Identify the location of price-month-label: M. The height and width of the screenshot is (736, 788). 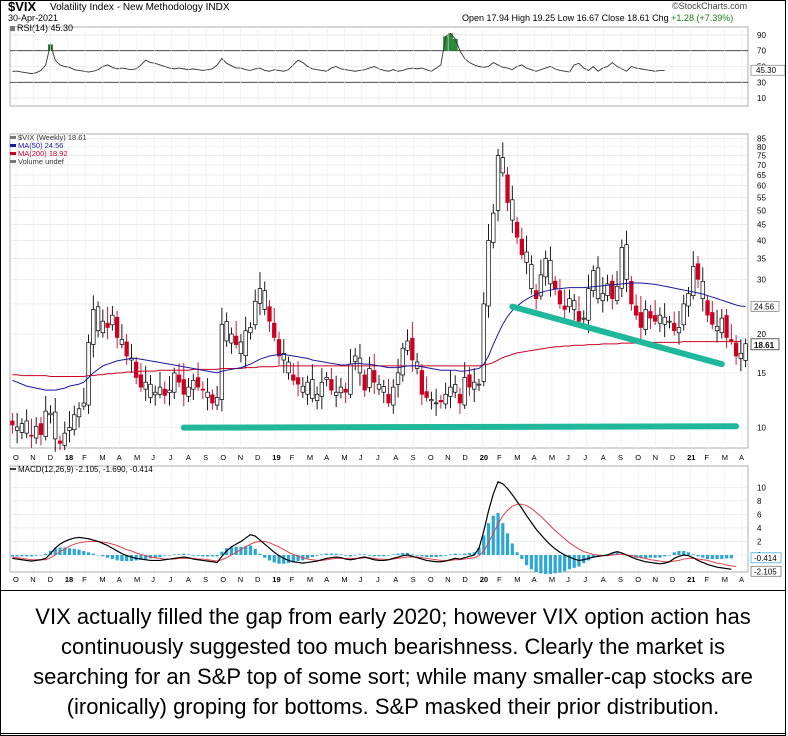
(310, 457).